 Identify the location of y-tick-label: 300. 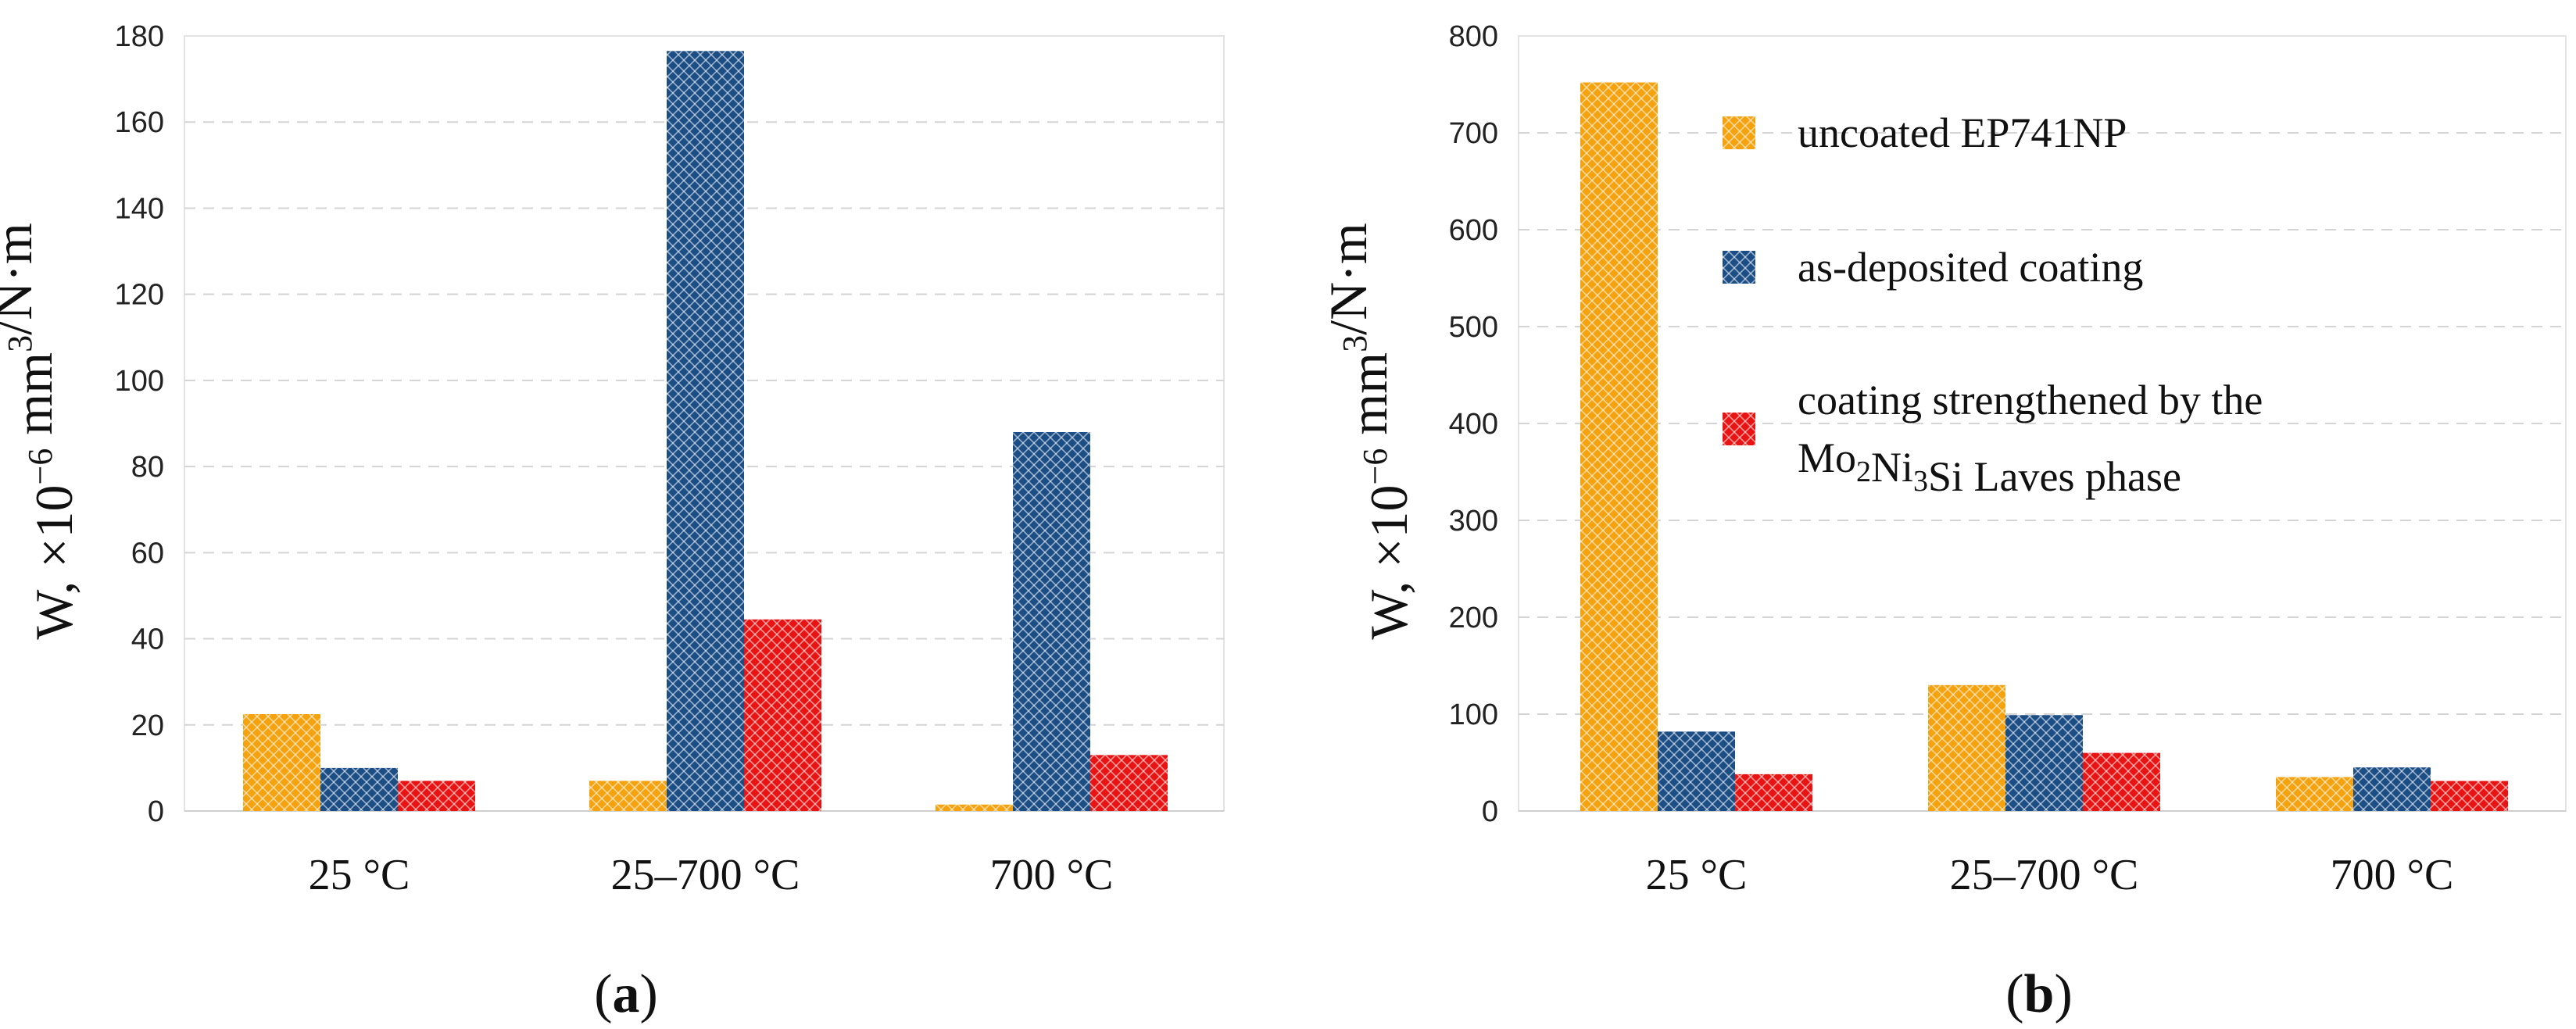
(1473, 521).